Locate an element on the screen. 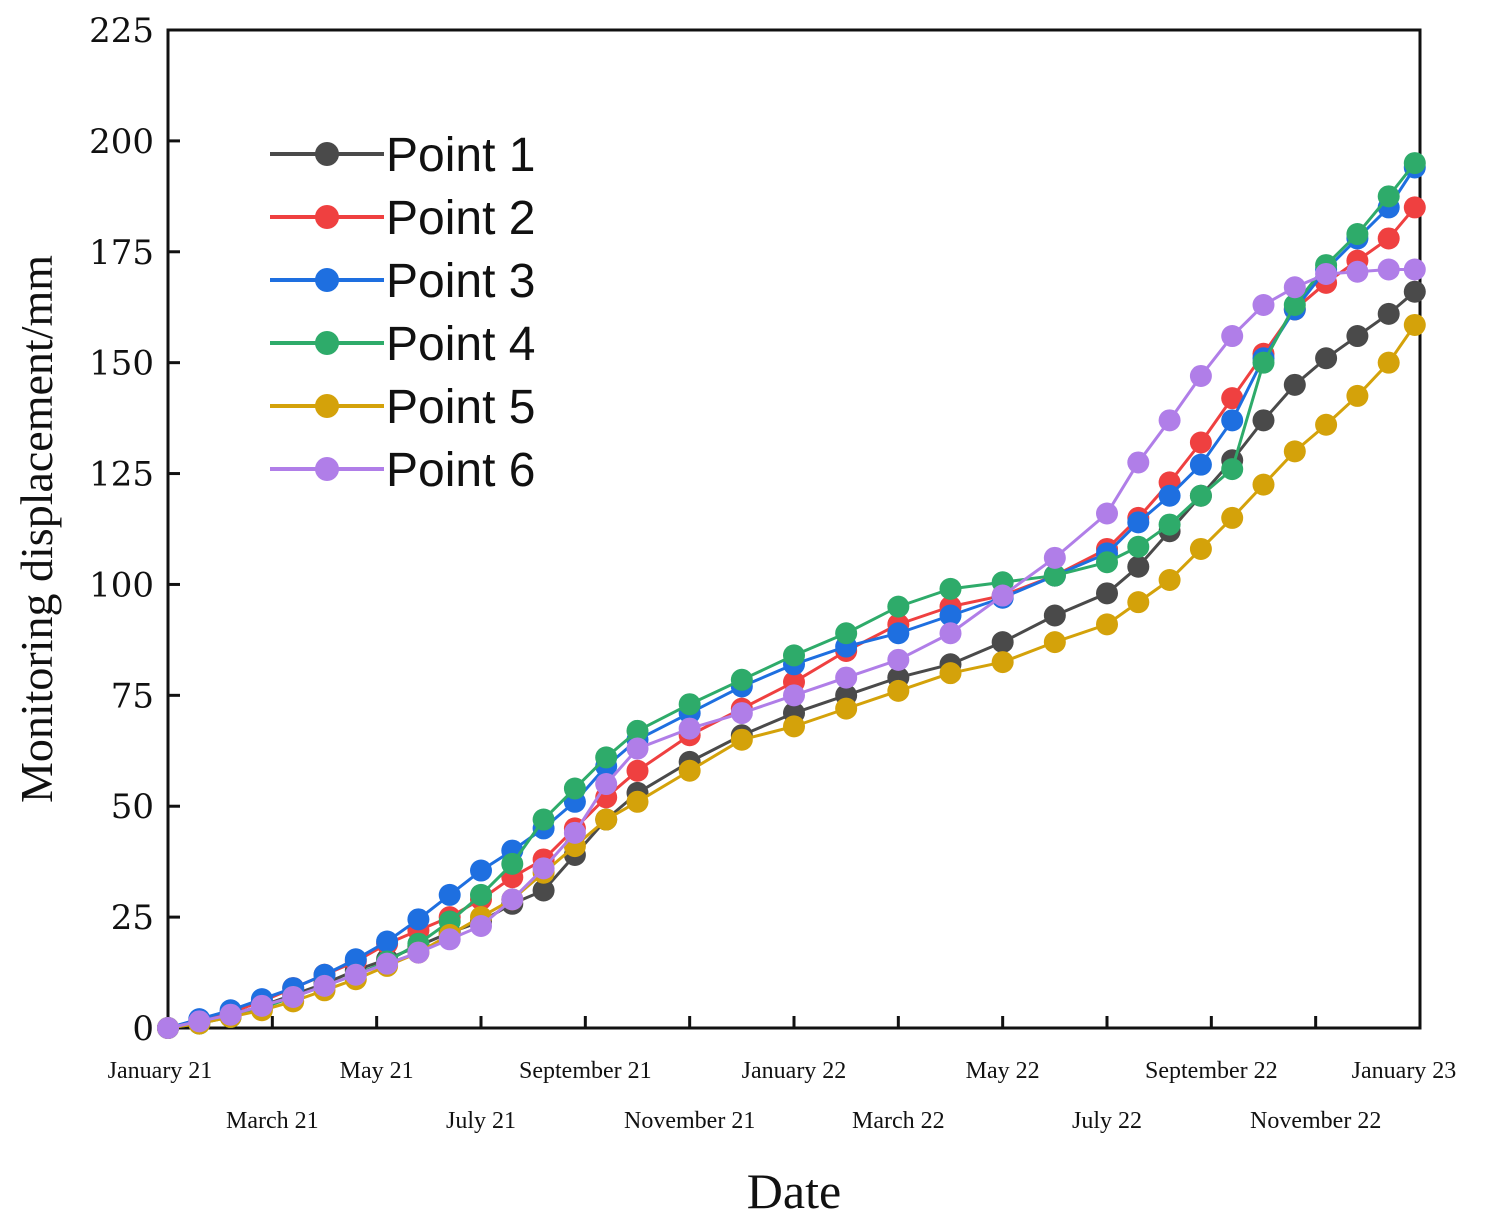 The image size is (1493, 1230). y-tick-label: 150 is located at coordinates (121, 364).